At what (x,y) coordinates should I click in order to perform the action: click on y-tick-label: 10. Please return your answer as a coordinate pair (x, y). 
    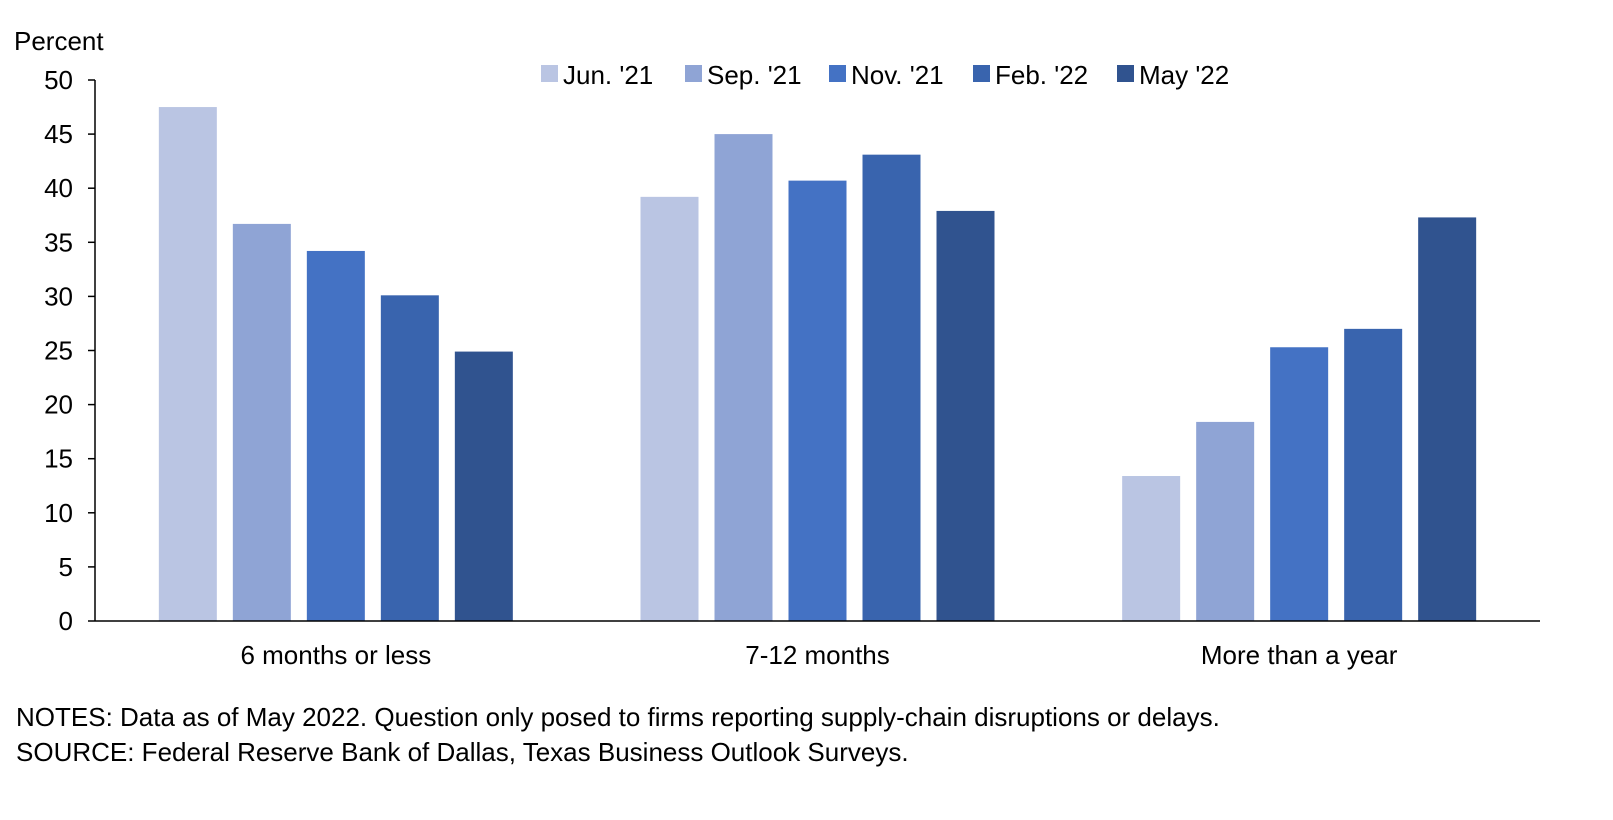
    Looking at the image, I should click on (58, 513).